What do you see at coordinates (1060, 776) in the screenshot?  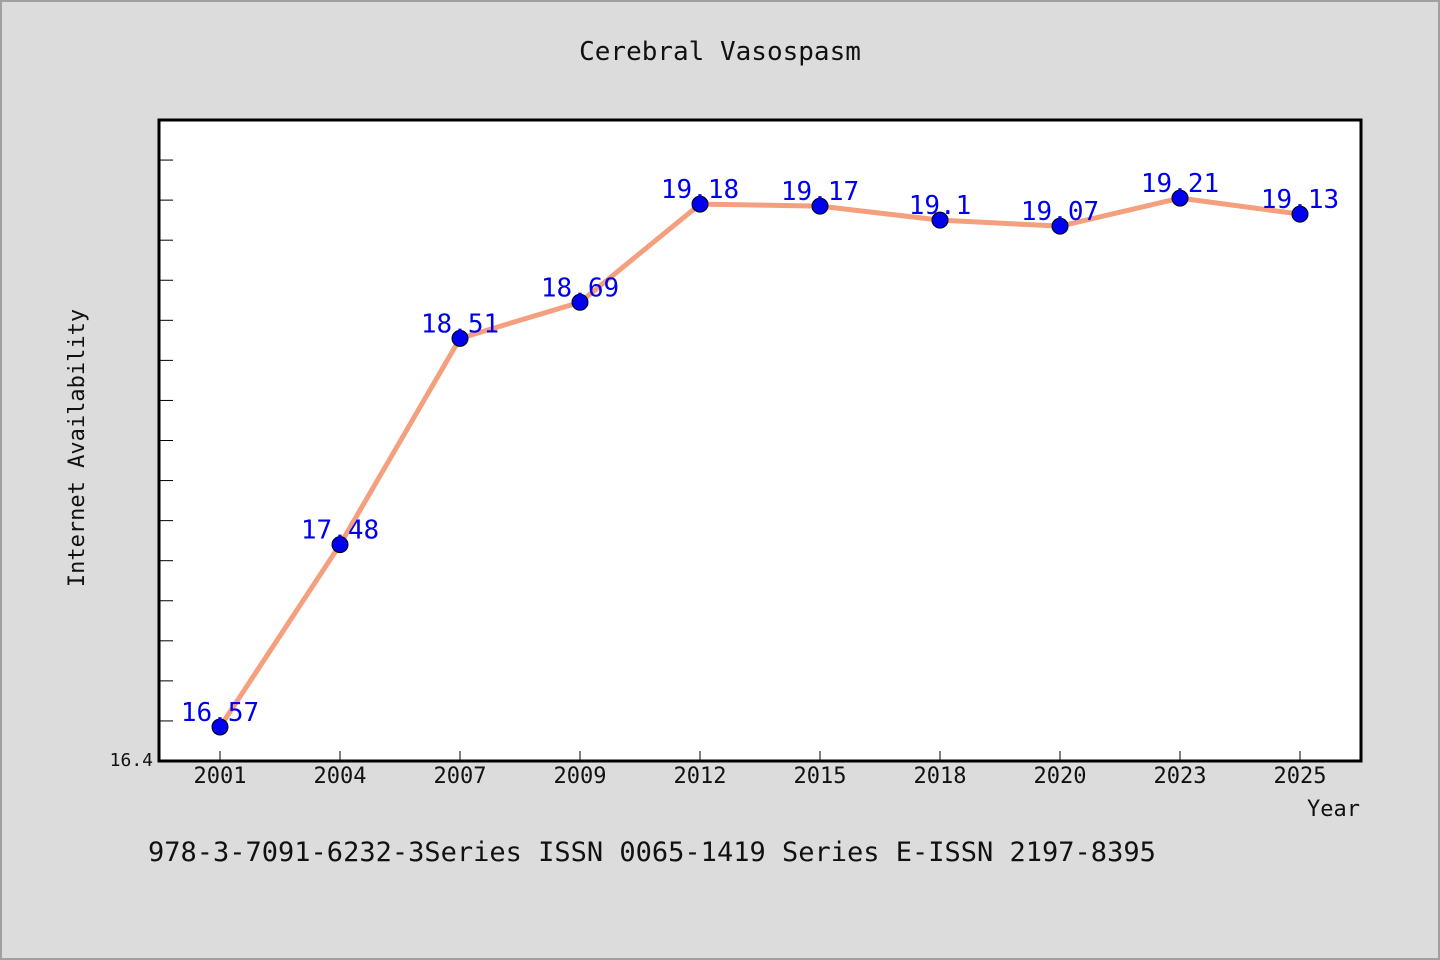 I see `x-tick-label: 2020` at bounding box center [1060, 776].